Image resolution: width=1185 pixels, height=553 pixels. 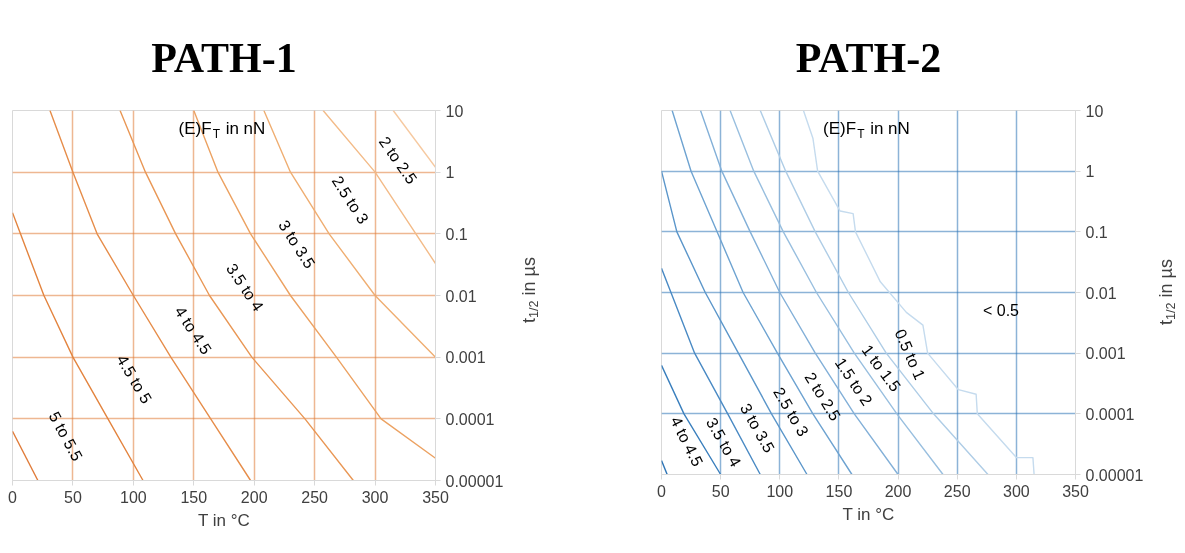 What do you see at coordinates (868, 57) in the screenshot?
I see `chart-title: PATH-2` at bounding box center [868, 57].